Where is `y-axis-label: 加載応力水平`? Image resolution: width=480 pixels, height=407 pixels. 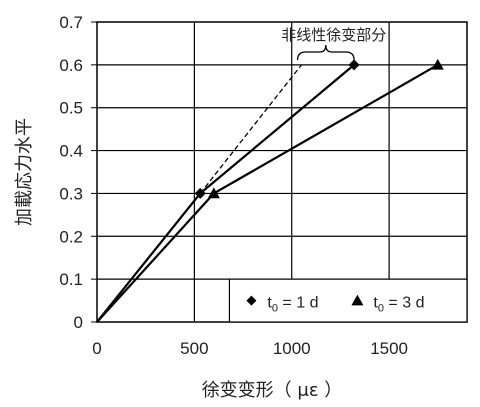
y-axis-label: 加載応力水平 is located at coordinates (24, 172).